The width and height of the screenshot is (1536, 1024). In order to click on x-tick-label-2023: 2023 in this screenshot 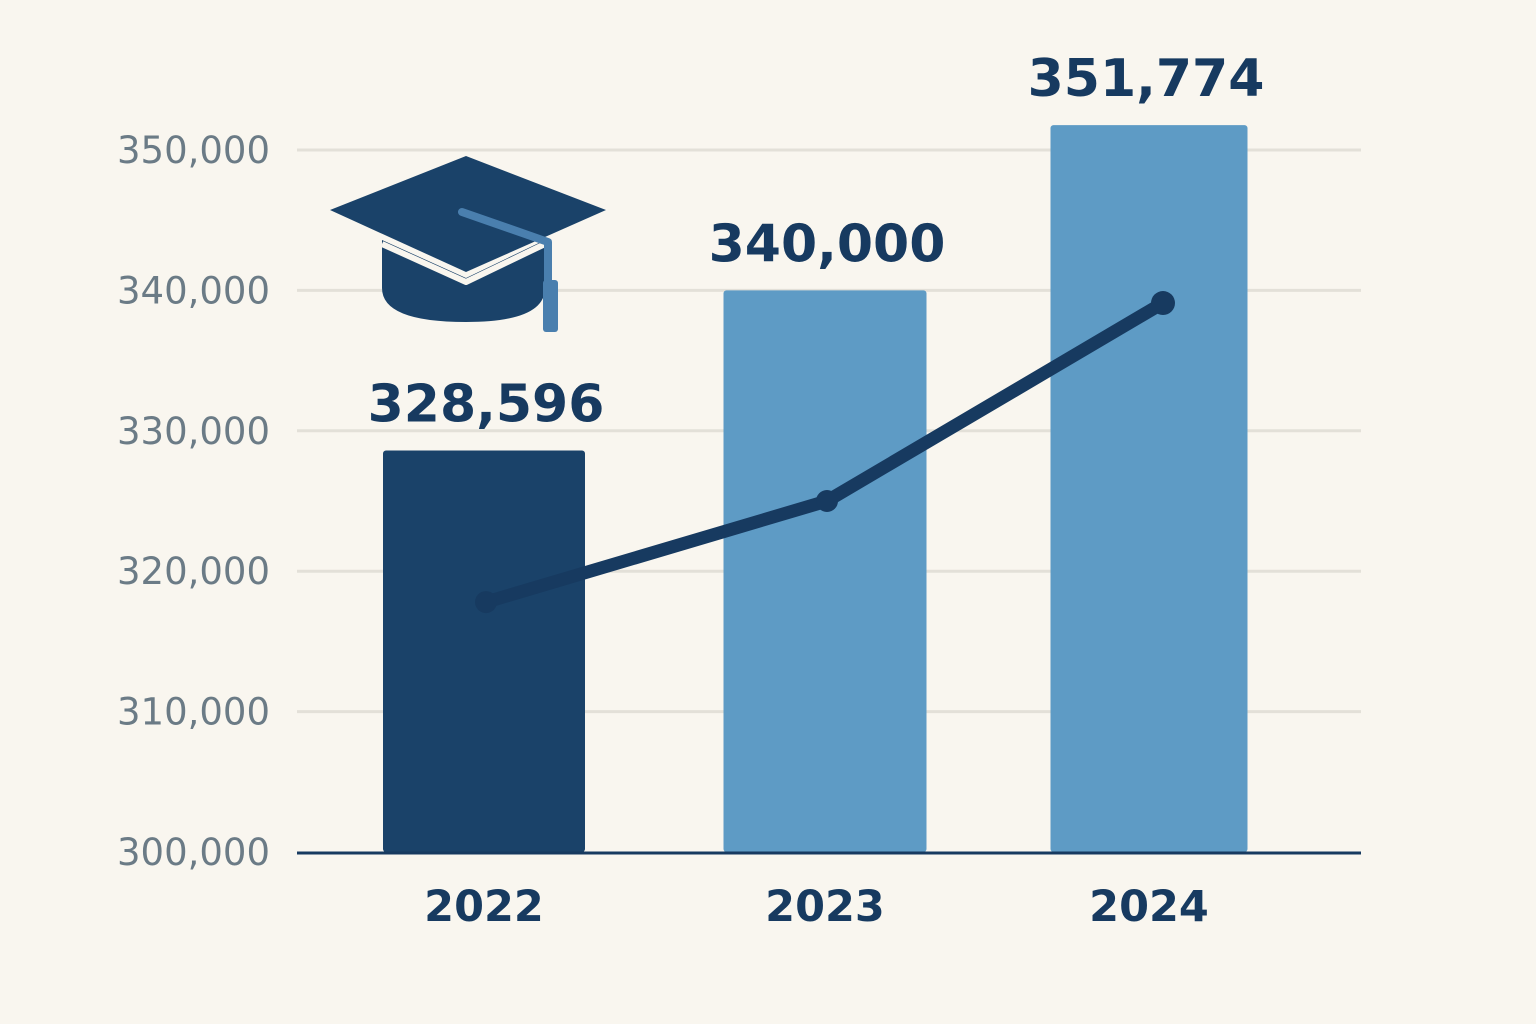, I will do `click(825, 907)`.